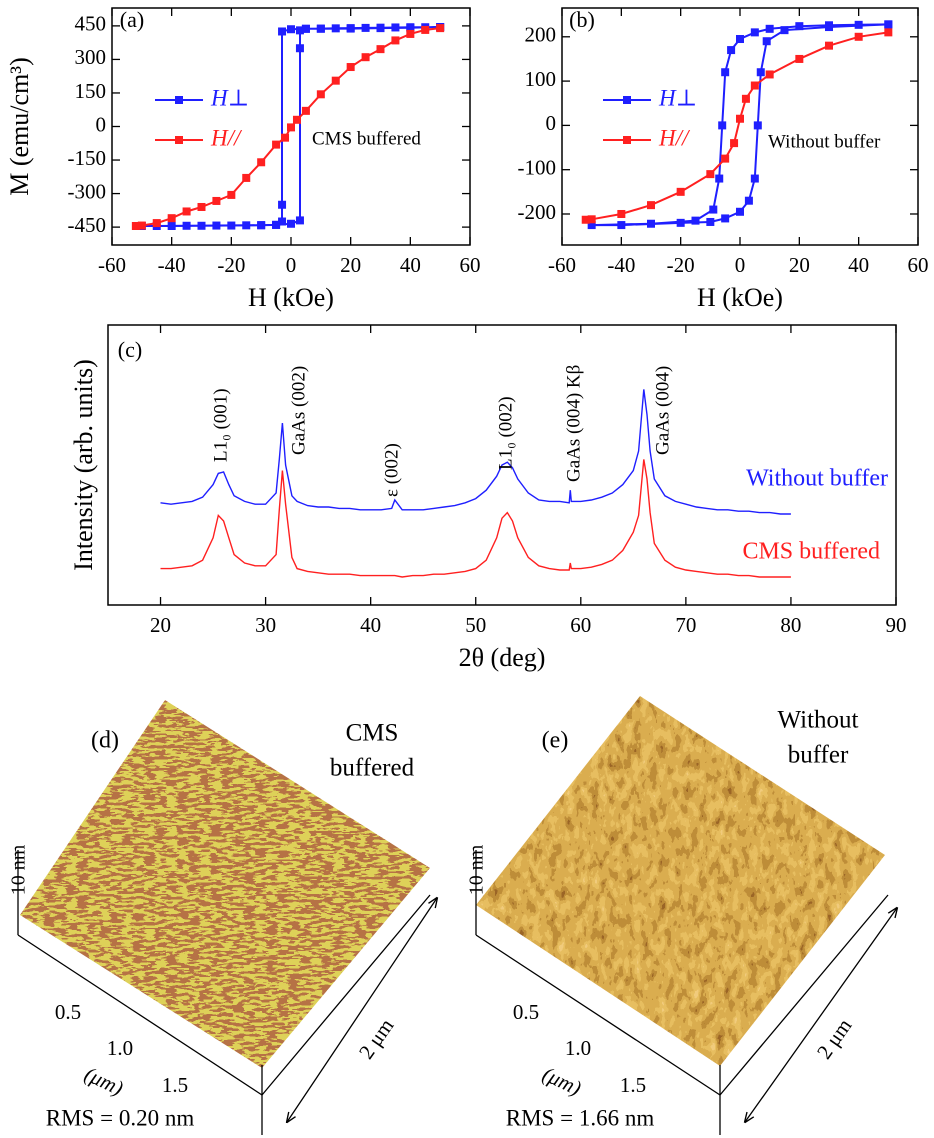  What do you see at coordinates (366, 138) in the screenshot?
I see `annotation: CMS buffered` at bounding box center [366, 138].